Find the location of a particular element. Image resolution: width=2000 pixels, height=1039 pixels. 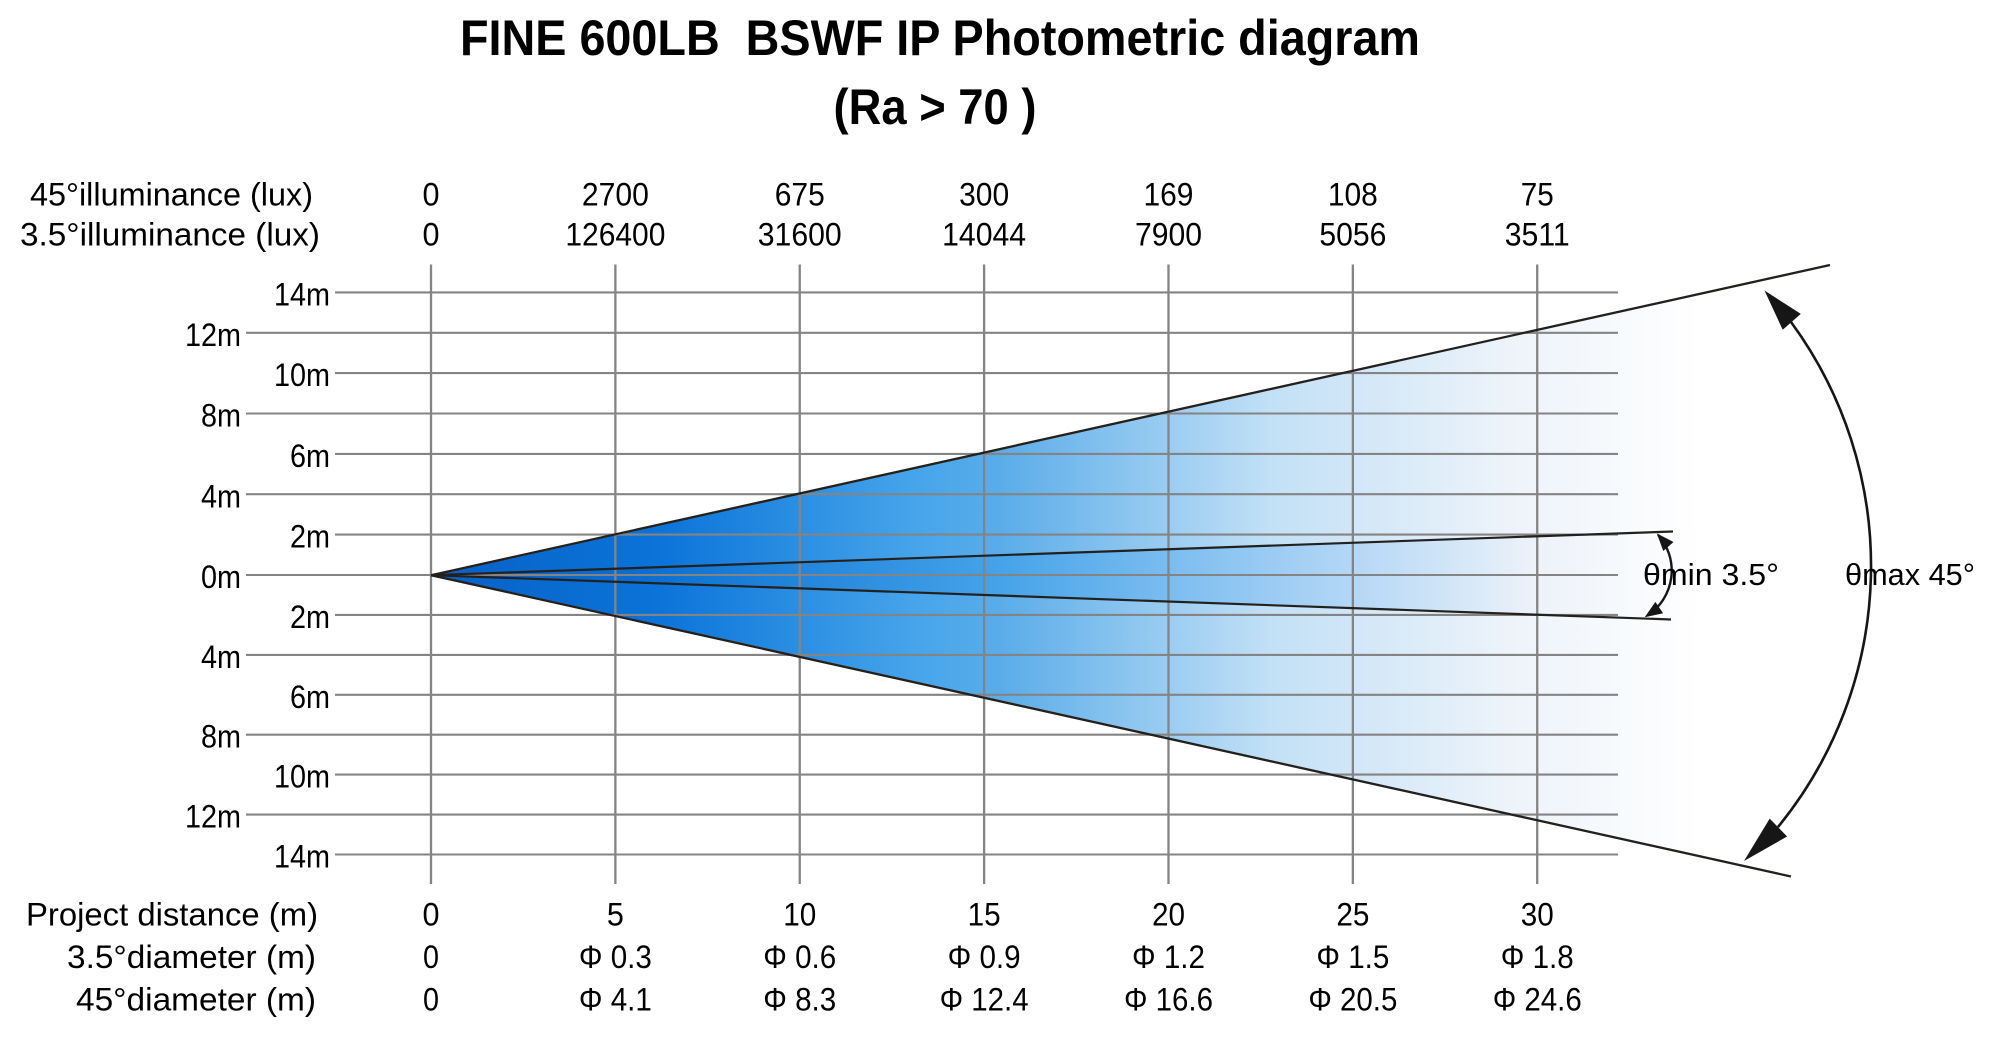

svg-text: θmax 45° is located at coordinates (1910, 574).